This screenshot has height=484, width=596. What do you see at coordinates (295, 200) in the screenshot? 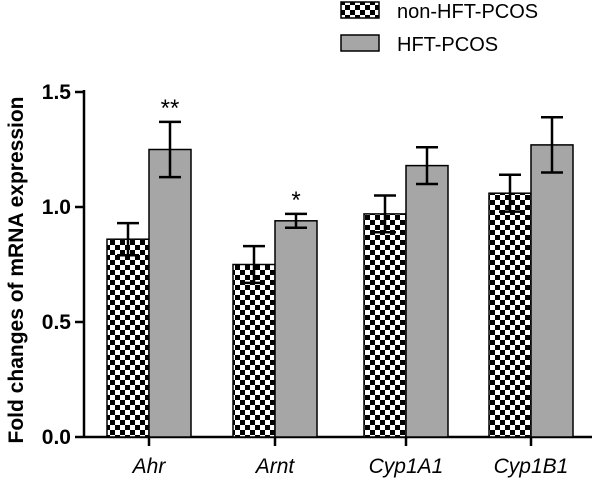
I see `significance-marker: *` at bounding box center [295, 200].